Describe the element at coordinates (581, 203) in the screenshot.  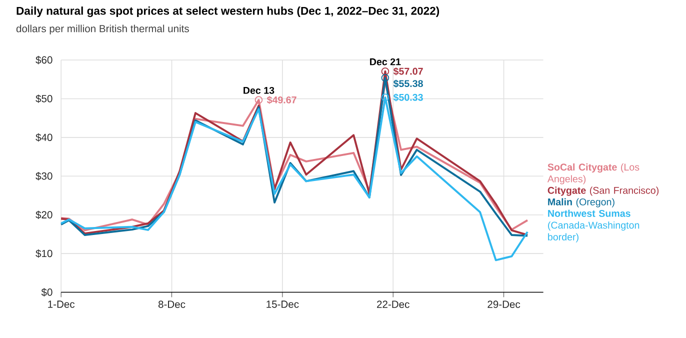
I see `text: Malin (Oregon)` at that location.